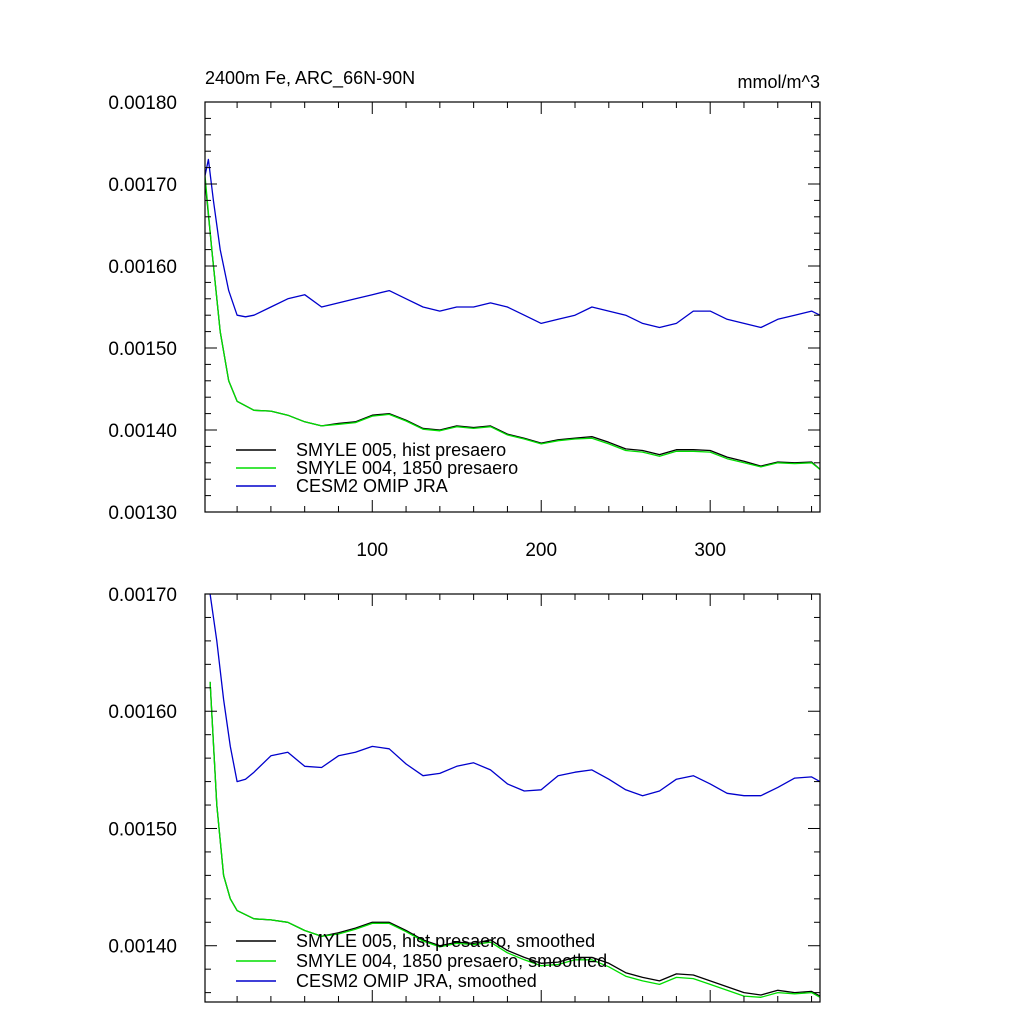 The height and width of the screenshot is (1024, 1024). What do you see at coordinates (372, 486) in the screenshot?
I see `legend-label-3: CESM2 OMIP JRA` at bounding box center [372, 486].